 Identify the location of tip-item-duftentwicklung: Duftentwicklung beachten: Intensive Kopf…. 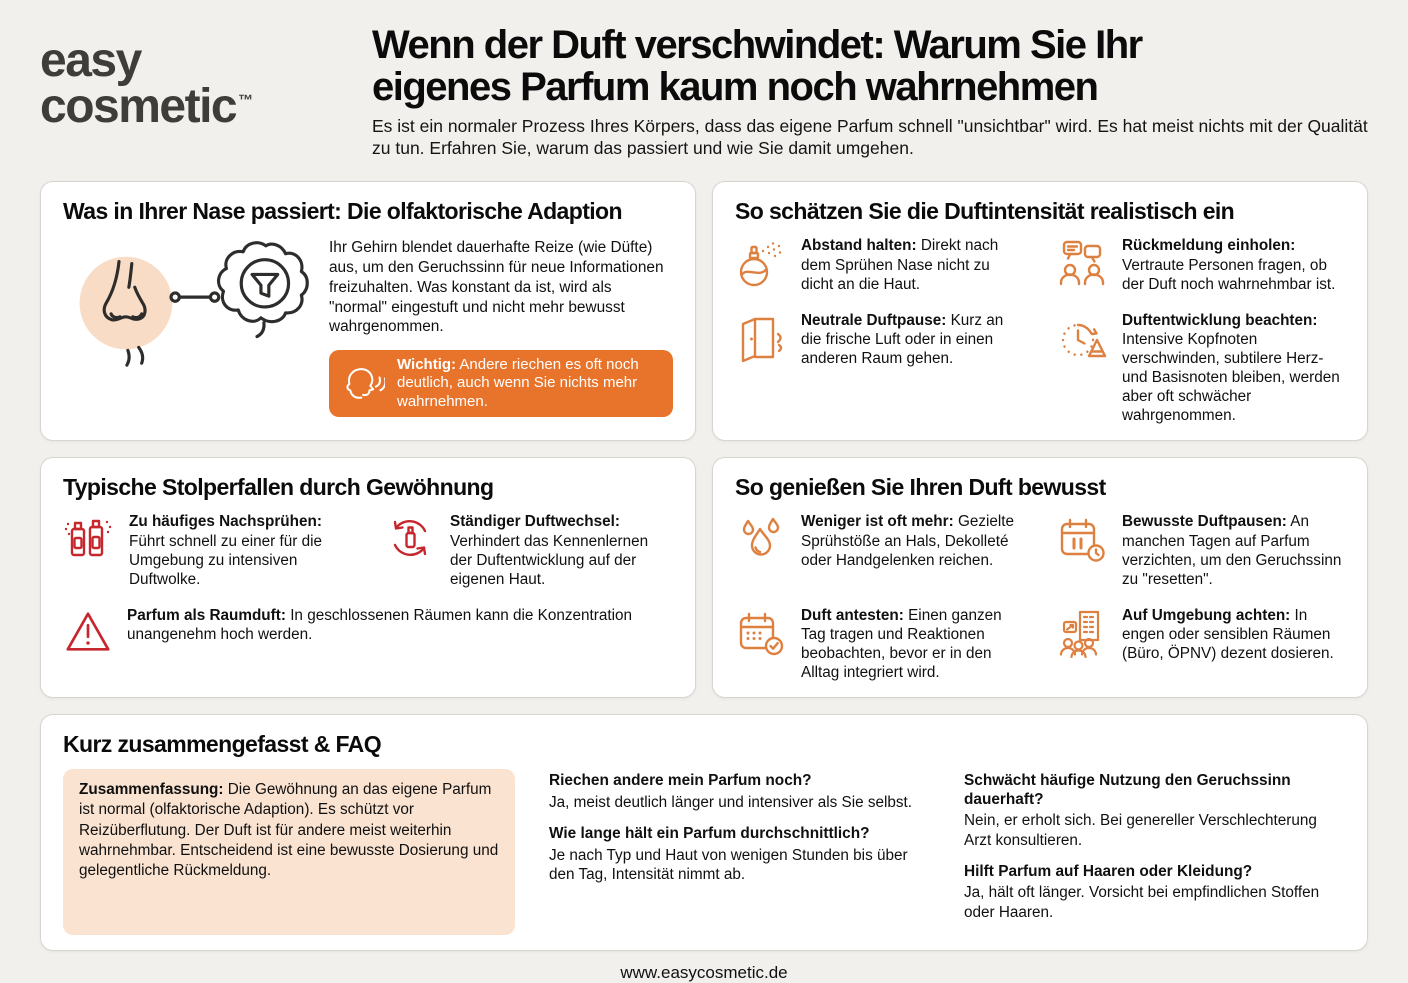
(1200, 368).